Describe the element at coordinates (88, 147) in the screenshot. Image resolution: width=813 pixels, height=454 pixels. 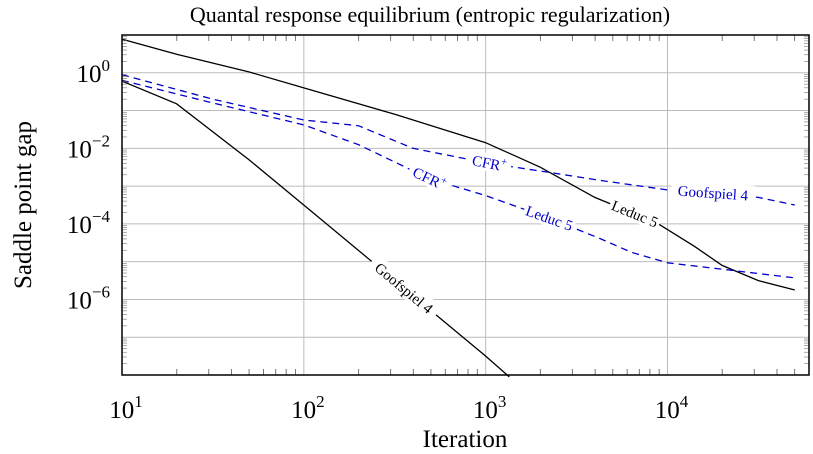
I see `y-tick-label: 10⁻²` at that location.